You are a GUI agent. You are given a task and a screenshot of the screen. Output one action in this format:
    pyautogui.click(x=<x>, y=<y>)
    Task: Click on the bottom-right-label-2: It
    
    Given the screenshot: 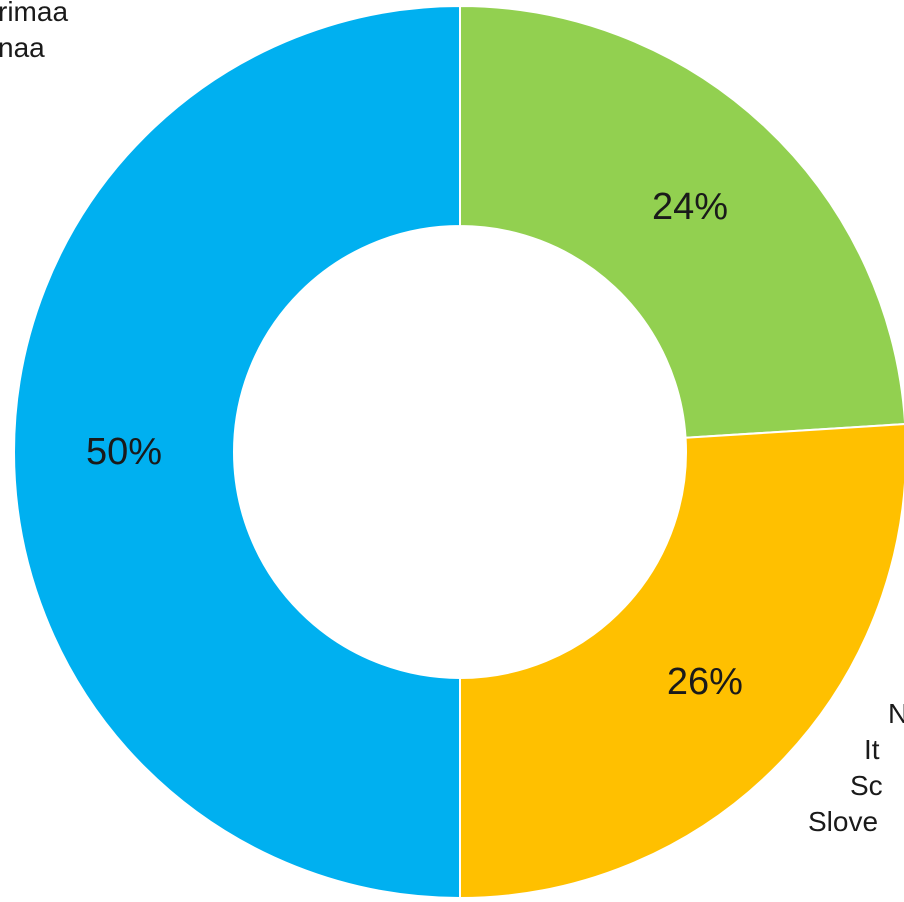 What is the action you would take?
    pyautogui.click(x=872, y=749)
    